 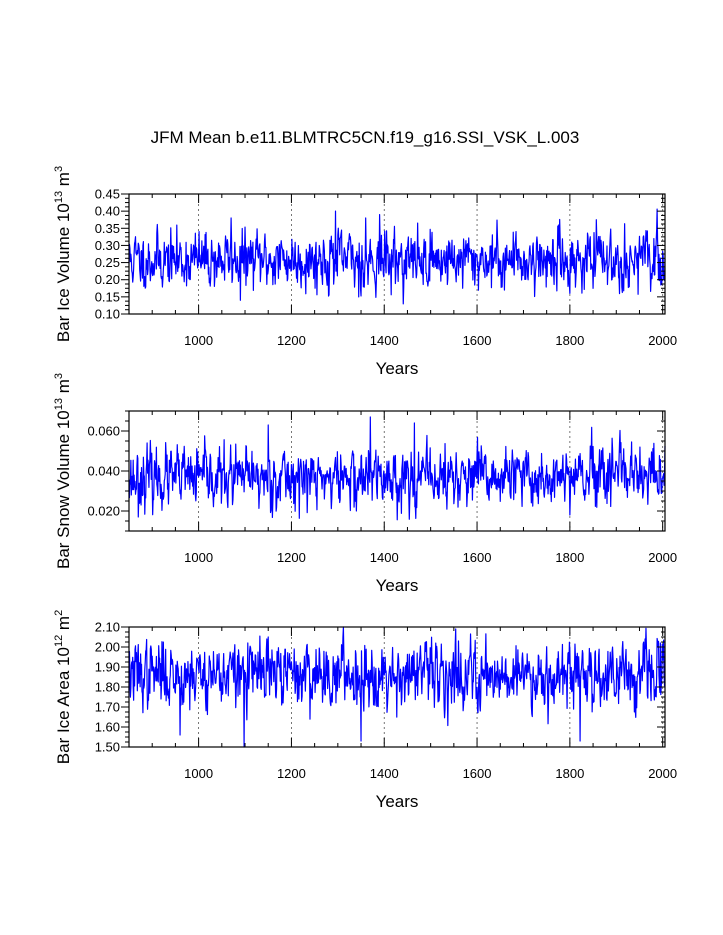 I want to click on y-label-exponent: 12, so click(x=59, y=641).